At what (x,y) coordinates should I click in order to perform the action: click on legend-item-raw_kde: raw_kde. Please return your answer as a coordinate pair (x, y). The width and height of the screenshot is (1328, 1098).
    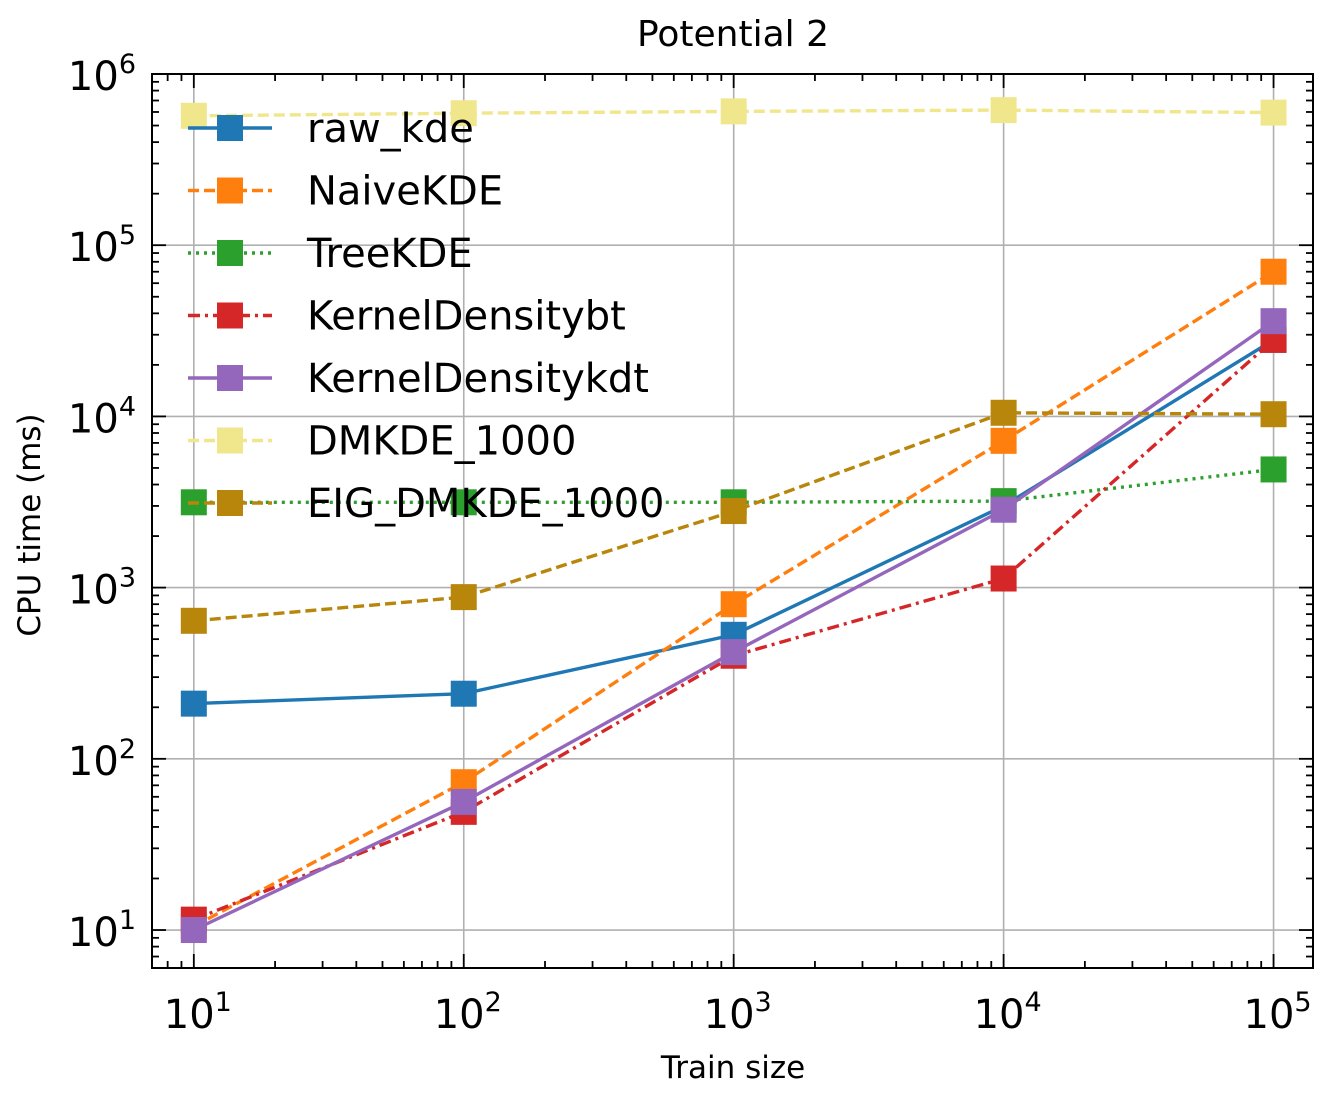
    Looking at the image, I should click on (331, 129).